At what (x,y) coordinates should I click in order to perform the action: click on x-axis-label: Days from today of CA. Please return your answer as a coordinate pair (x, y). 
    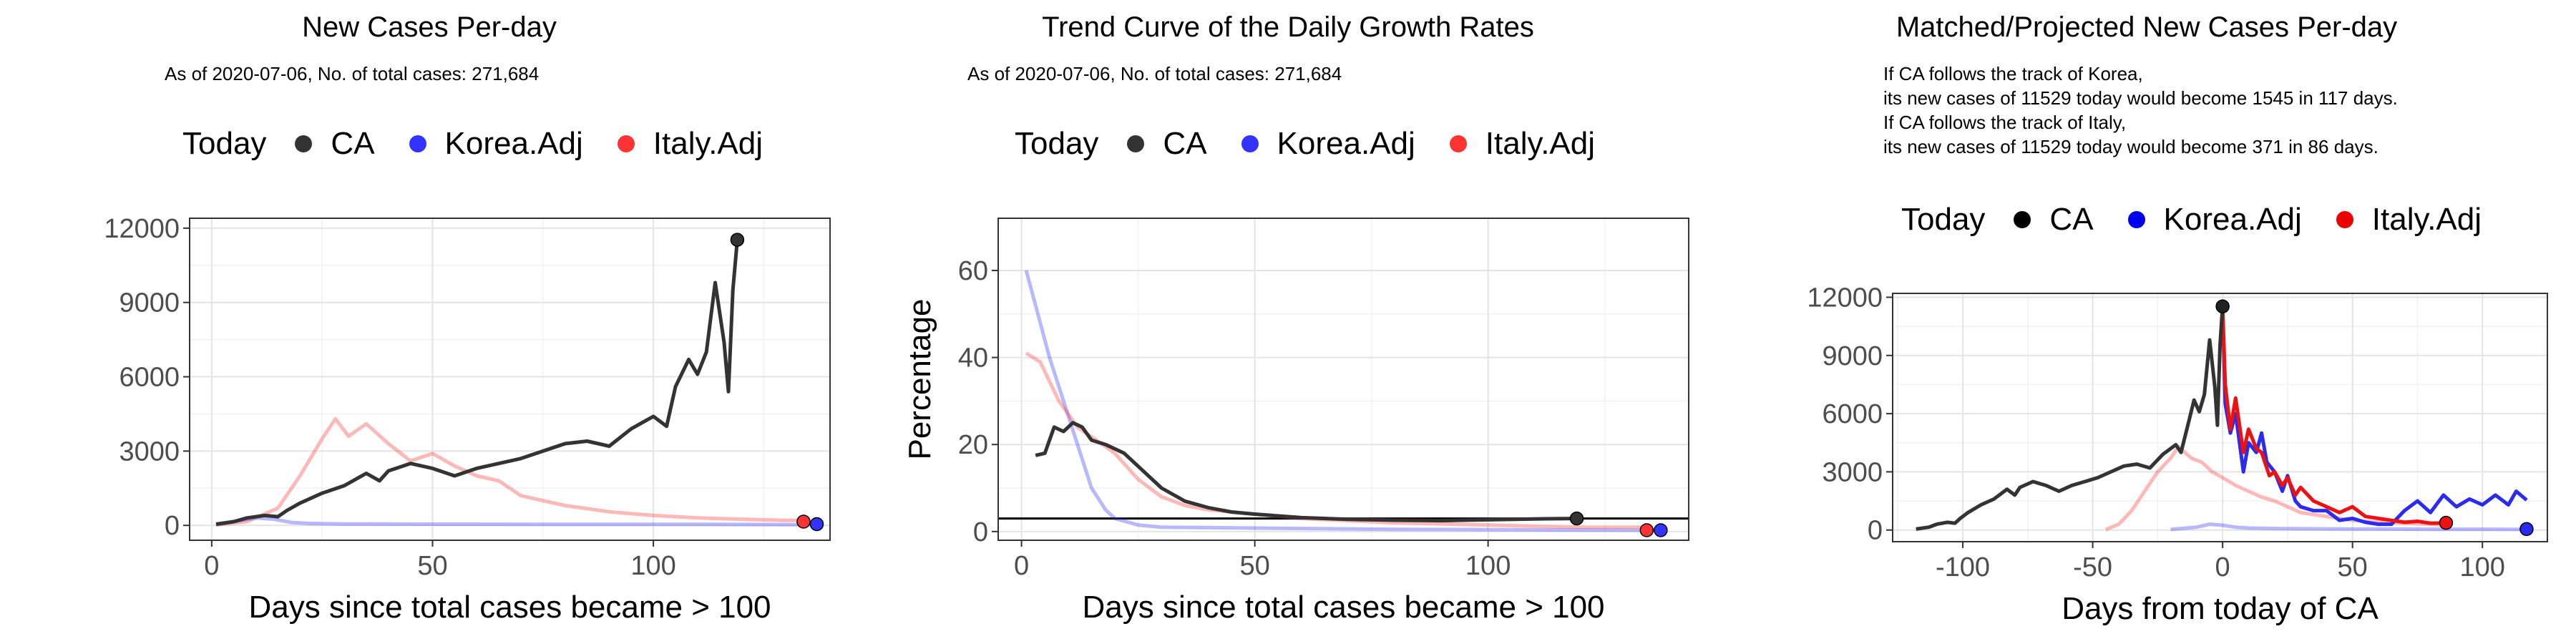
    Looking at the image, I should click on (2220, 608).